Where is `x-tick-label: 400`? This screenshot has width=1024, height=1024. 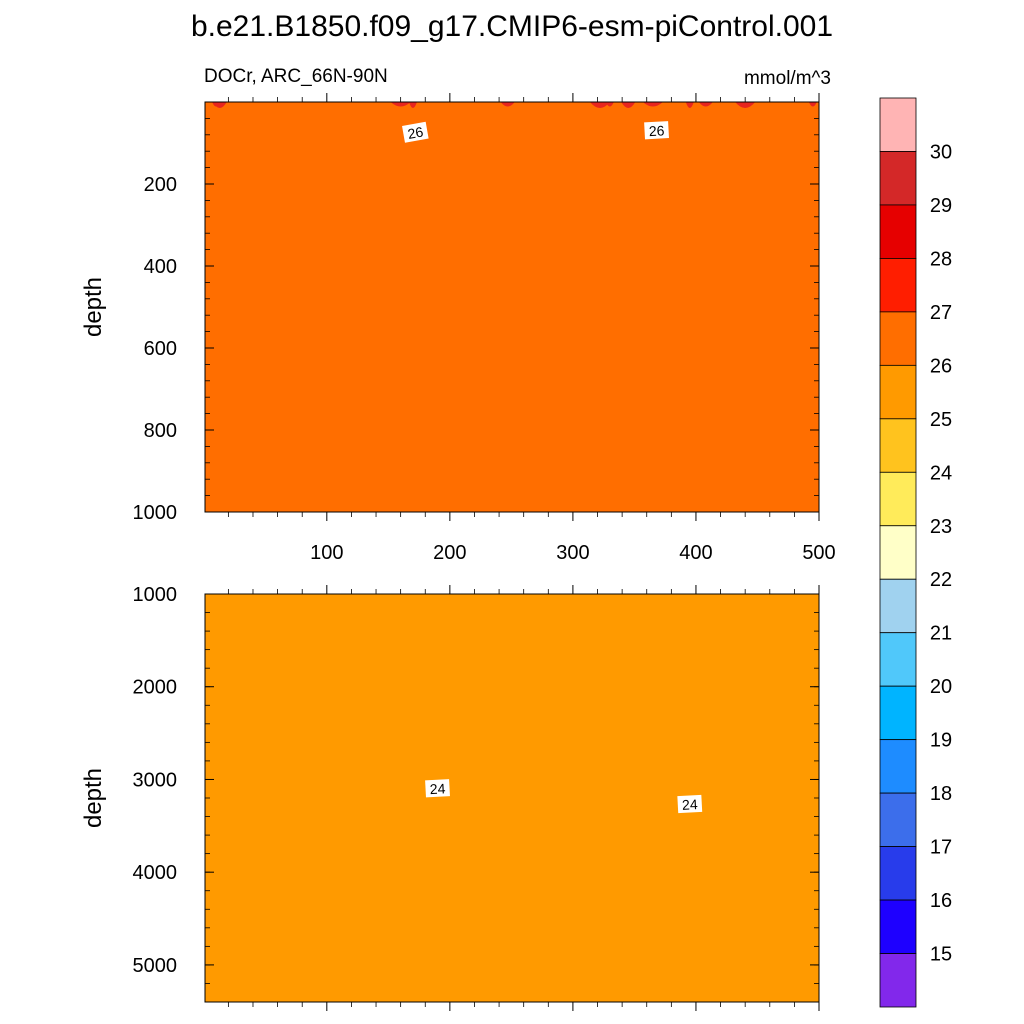 x-tick-label: 400 is located at coordinates (695, 553).